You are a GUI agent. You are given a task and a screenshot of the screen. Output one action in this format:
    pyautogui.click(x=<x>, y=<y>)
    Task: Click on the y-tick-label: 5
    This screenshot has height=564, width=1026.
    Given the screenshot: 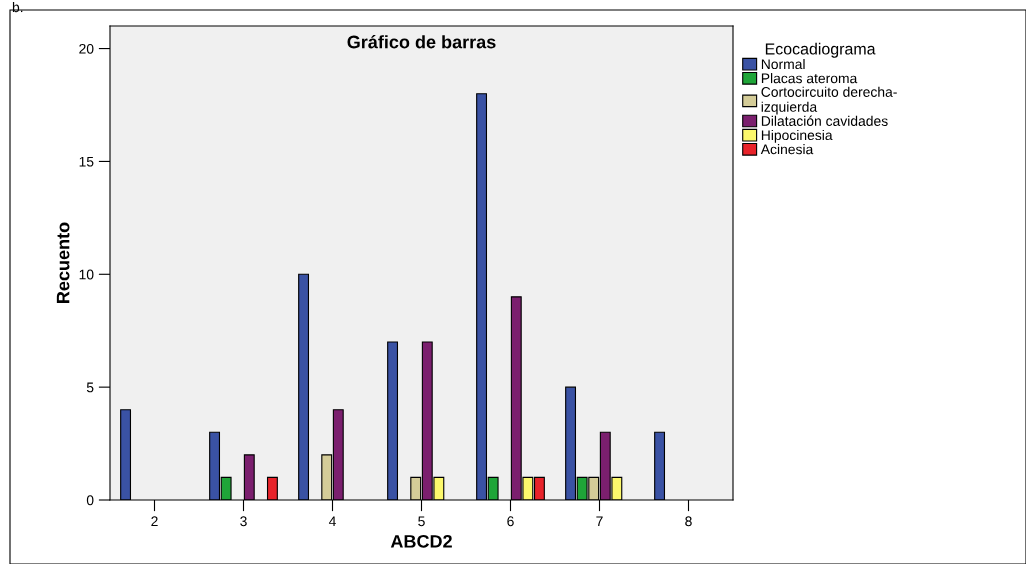 What is the action you would take?
    pyautogui.click(x=90, y=387)
    